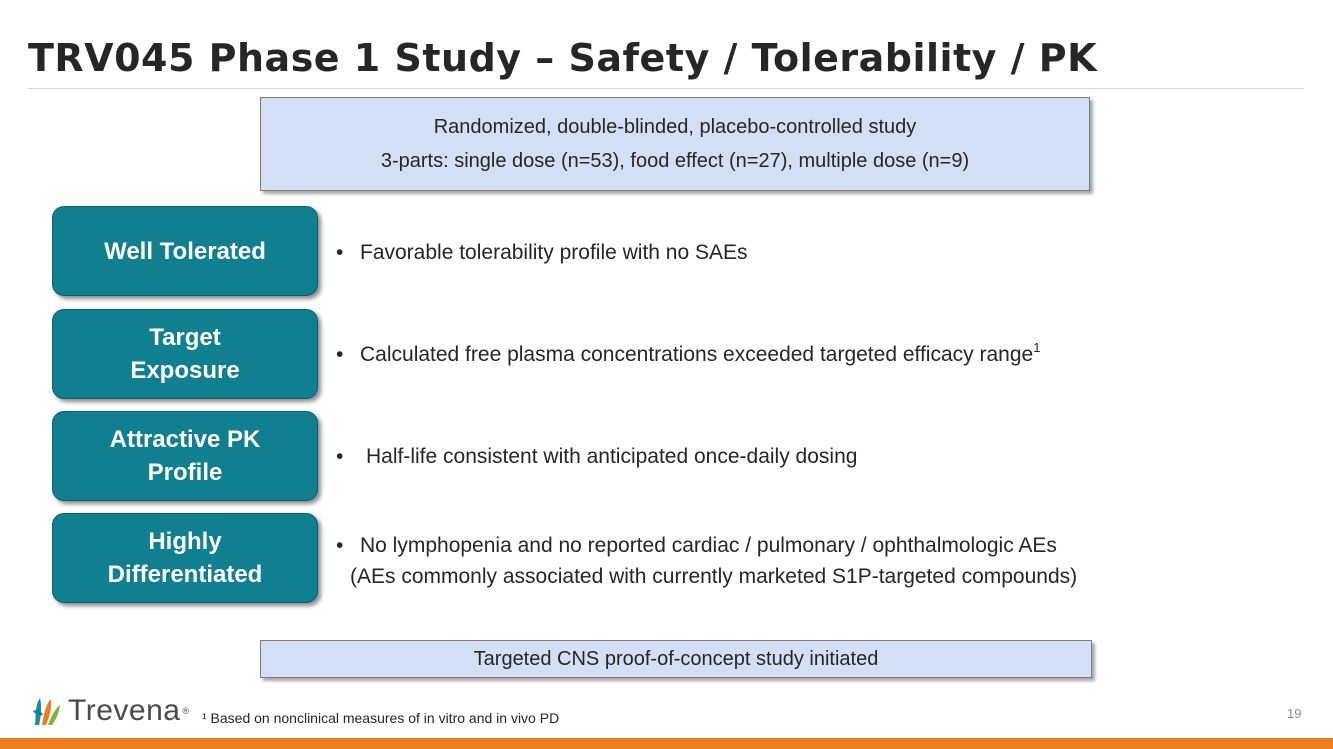 The height and width of the screenshot is (749, 1333). What do you see at coordinates (124, 710) in the screenshot?
I see `trevena-wordmark: Trevena` at bounding box center [124, 710].